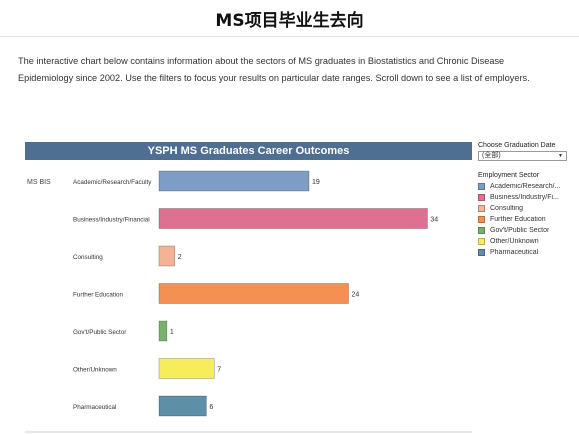  I want to click on category-label: Further Education, so click(98, 295).